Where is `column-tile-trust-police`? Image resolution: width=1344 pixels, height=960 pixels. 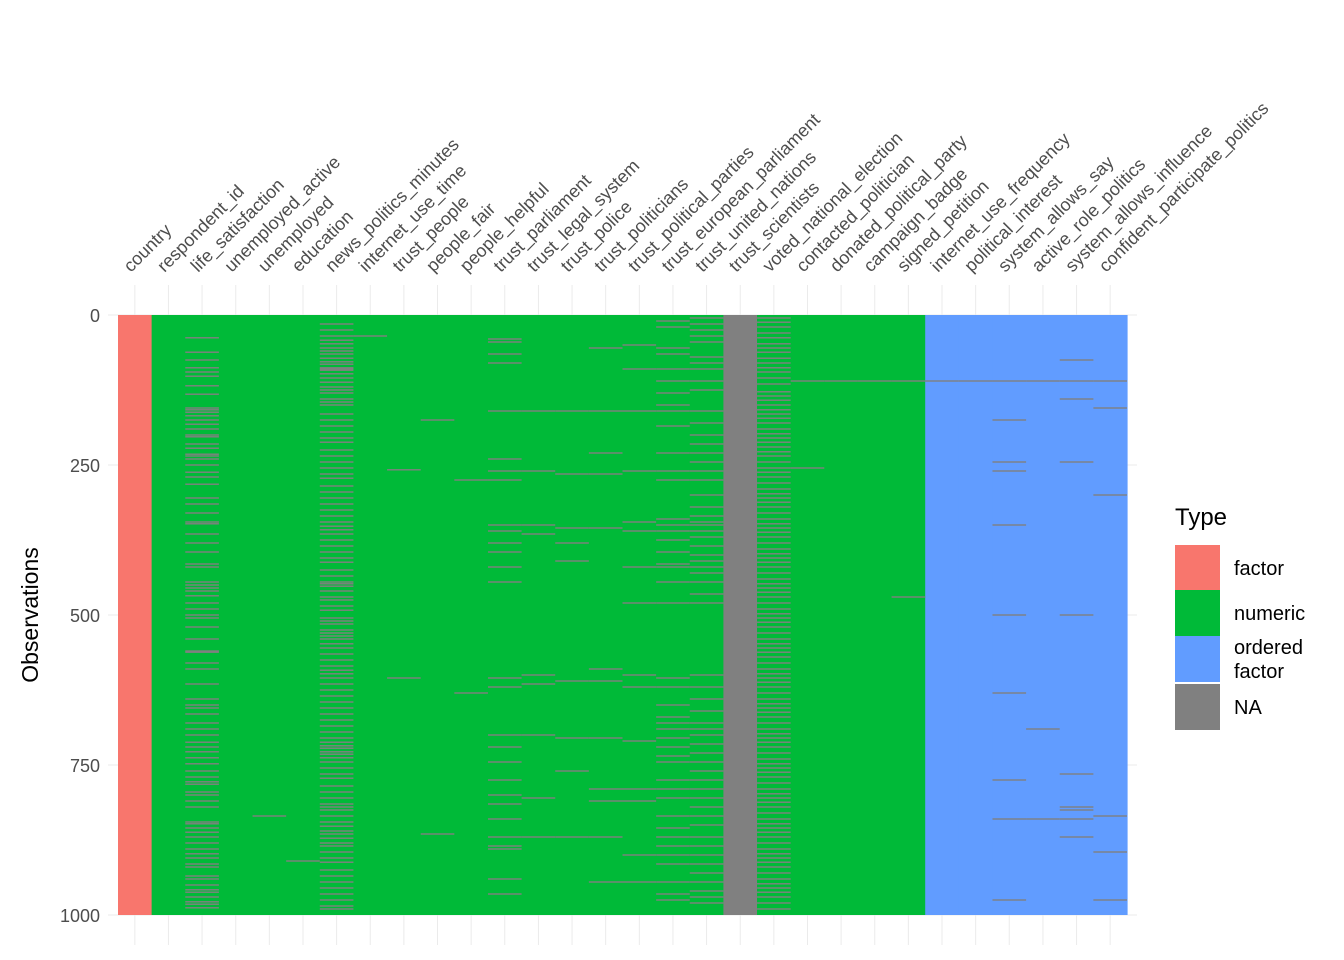 column-tile-trust-police is located at coordinates (572, 615).